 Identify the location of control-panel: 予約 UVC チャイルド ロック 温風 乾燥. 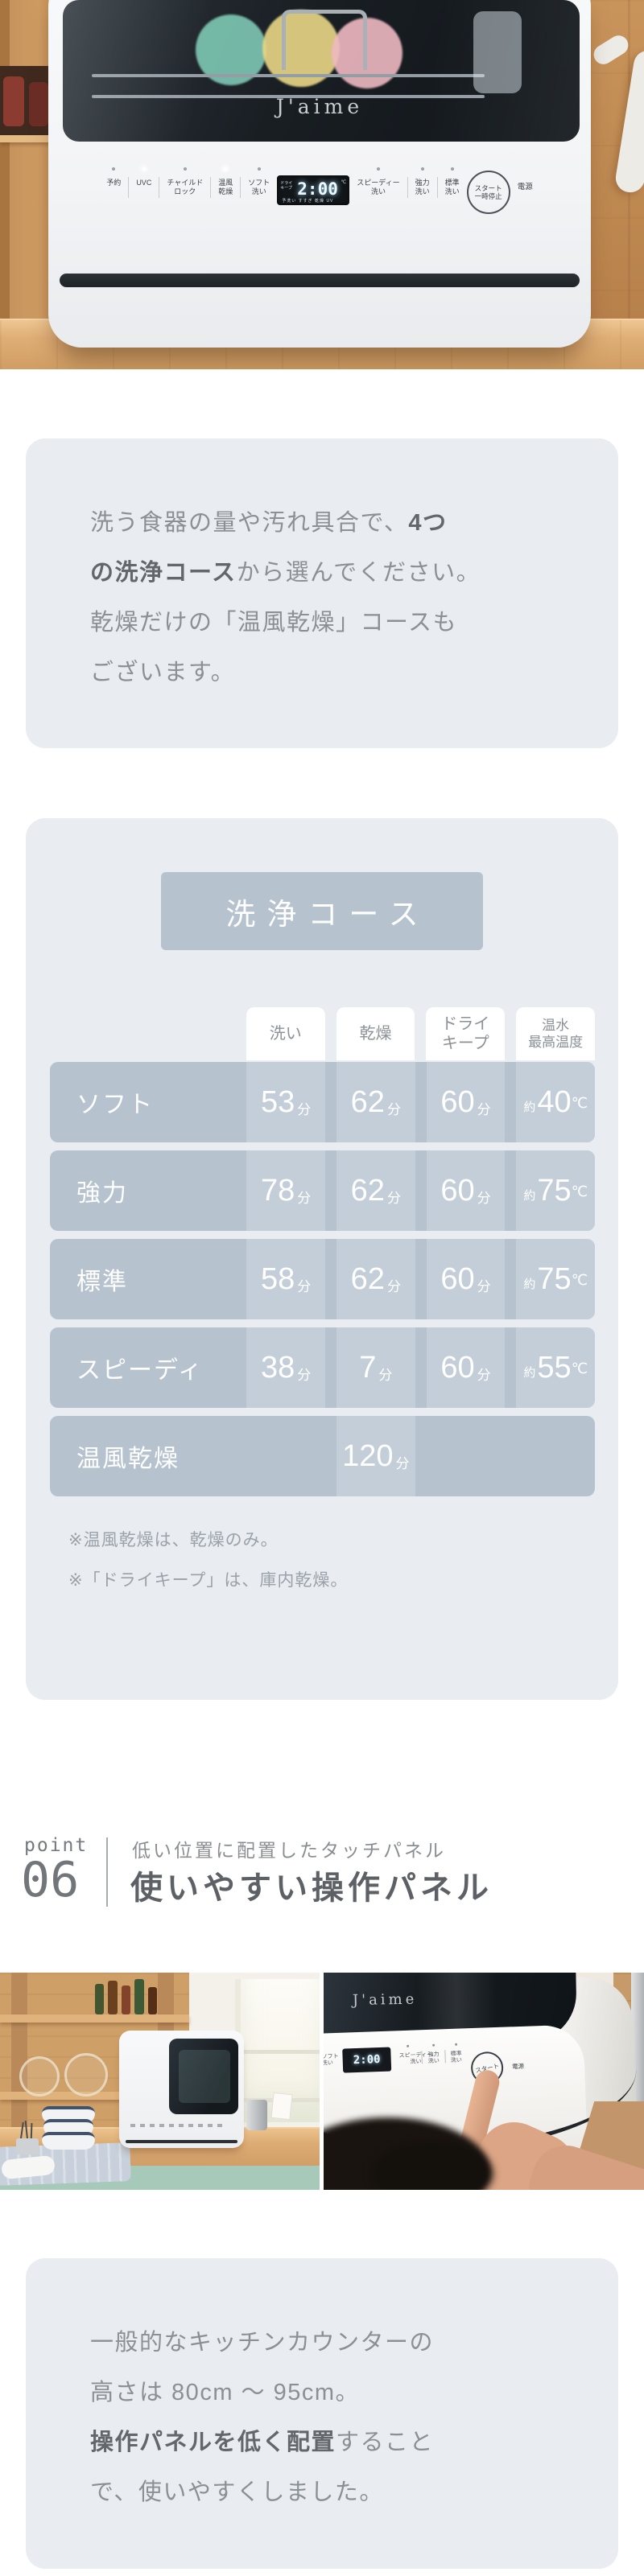
(319, 190).